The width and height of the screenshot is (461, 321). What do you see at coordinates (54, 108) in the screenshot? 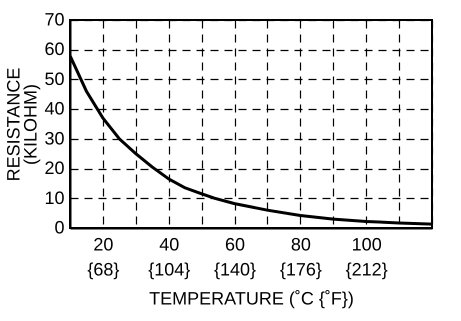
I see `y-tick-label: 40` at bounding box center [54, 108].